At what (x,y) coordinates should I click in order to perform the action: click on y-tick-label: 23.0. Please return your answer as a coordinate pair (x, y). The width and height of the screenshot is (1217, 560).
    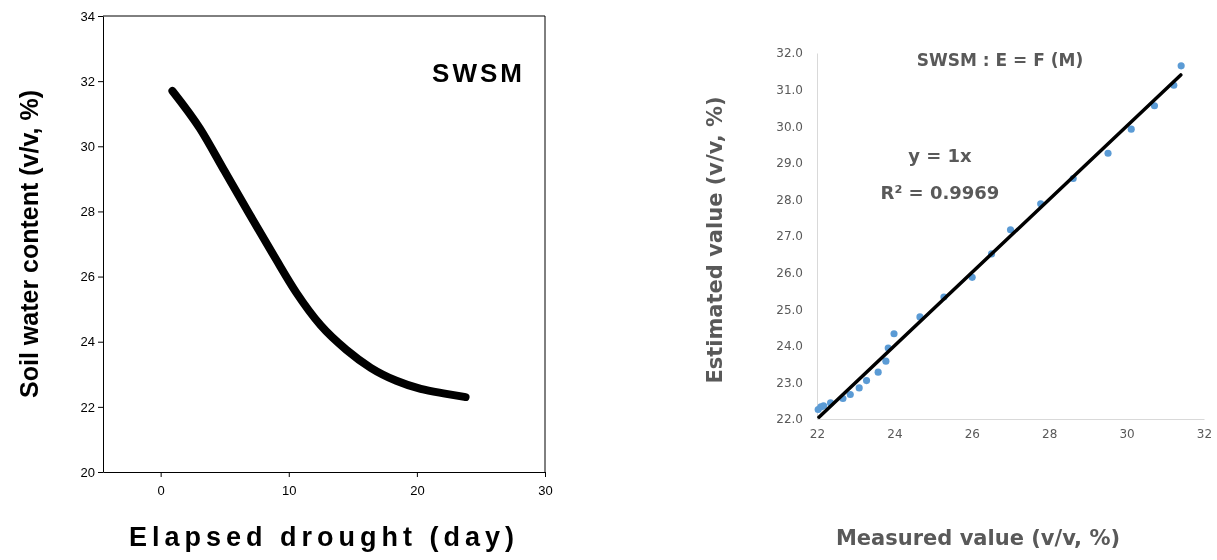
    Looking at the image, I should click on (789, 382).